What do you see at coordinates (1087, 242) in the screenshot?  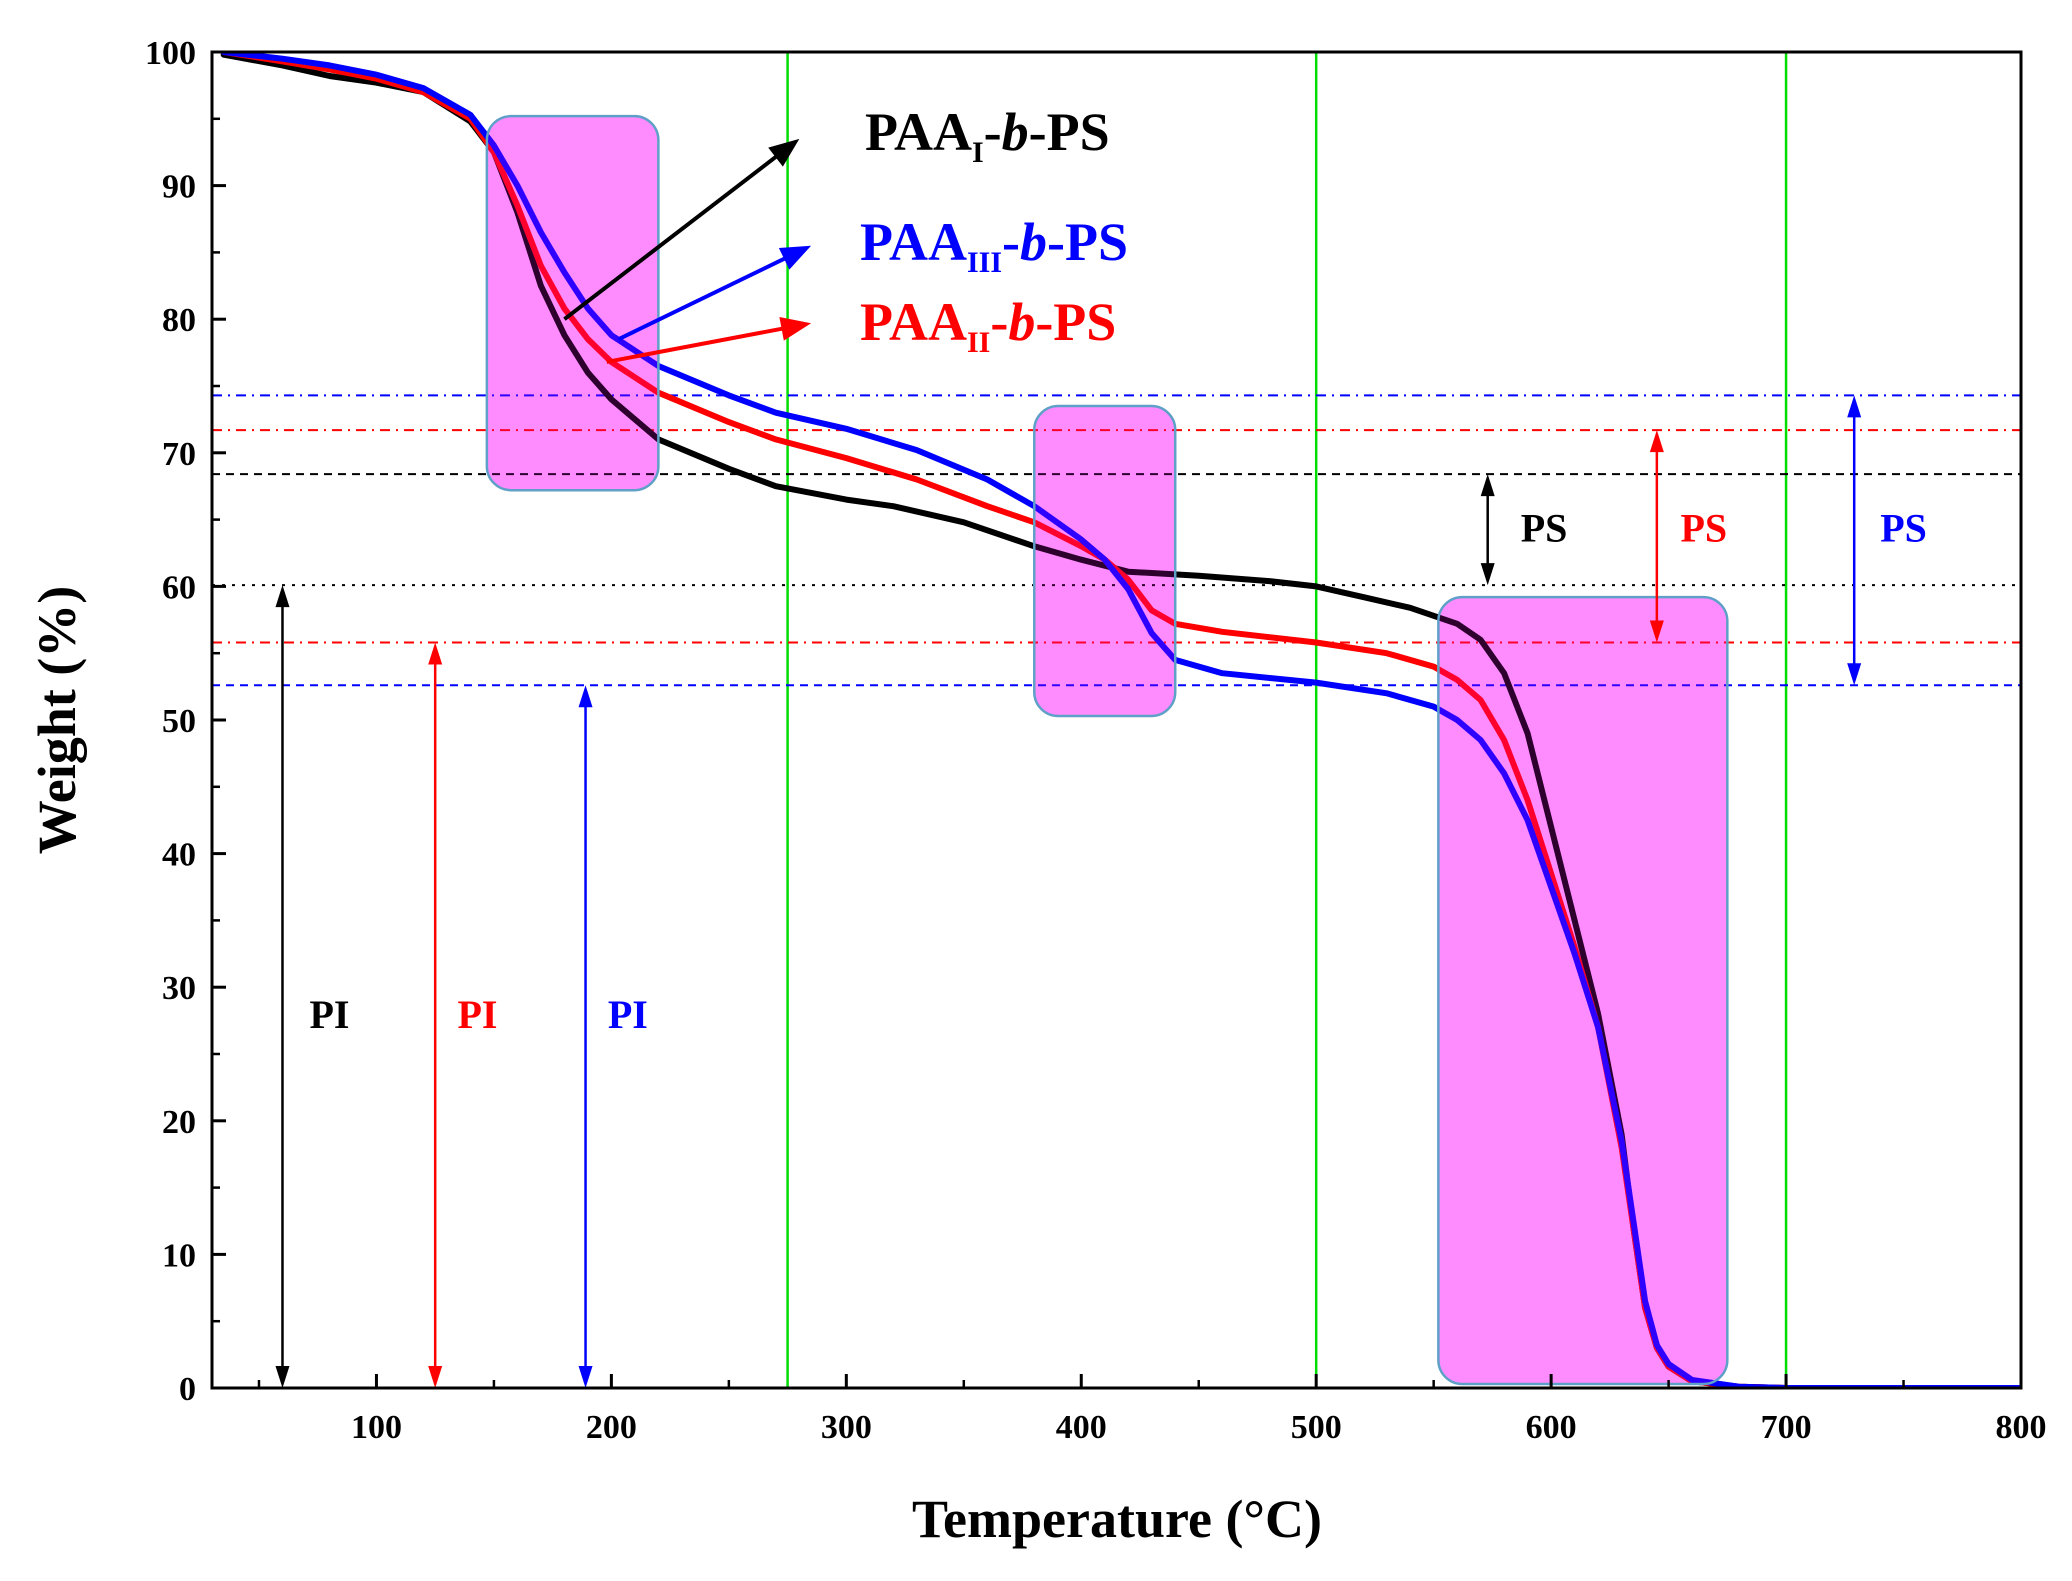 I see `label-paa3-ps: -PS` at bounding box center [1087, 242].